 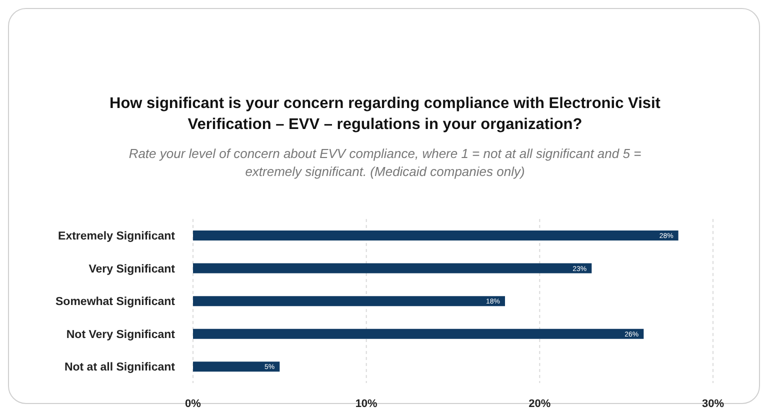 I want to click on x-tick-label: 20%, so click(x=539, y=404).